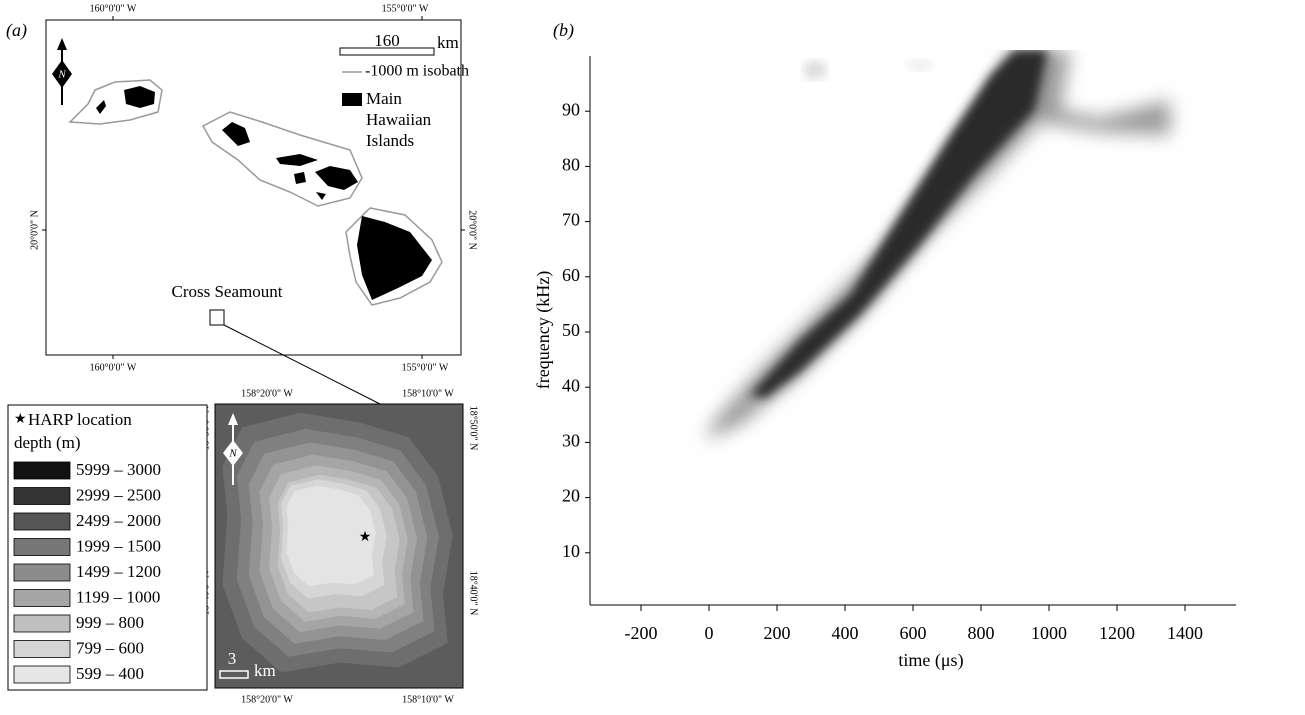 Image resolution: width=1305 pixels, height=715 pixels. What do you see at coordinates (80, 419) in the screenshot?
I see `legend-label: HARP location` at bounding box center [80, 419].